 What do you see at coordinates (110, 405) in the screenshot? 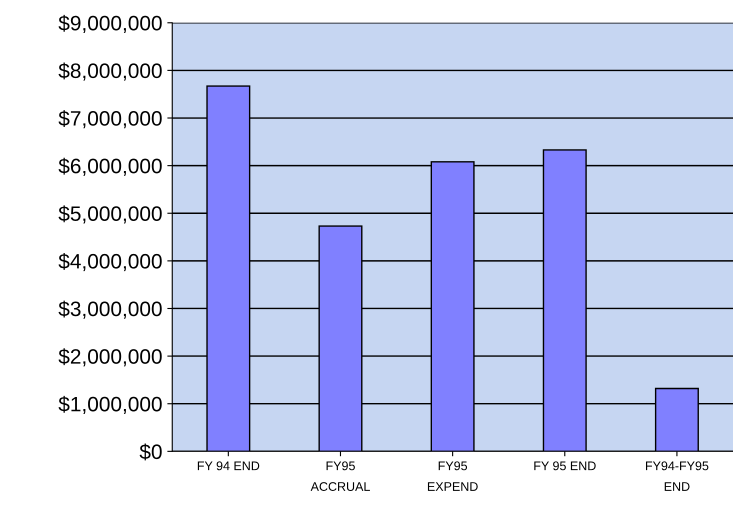
I see `y-tick-label: $1,000,000` at bounding box center [110, 405].